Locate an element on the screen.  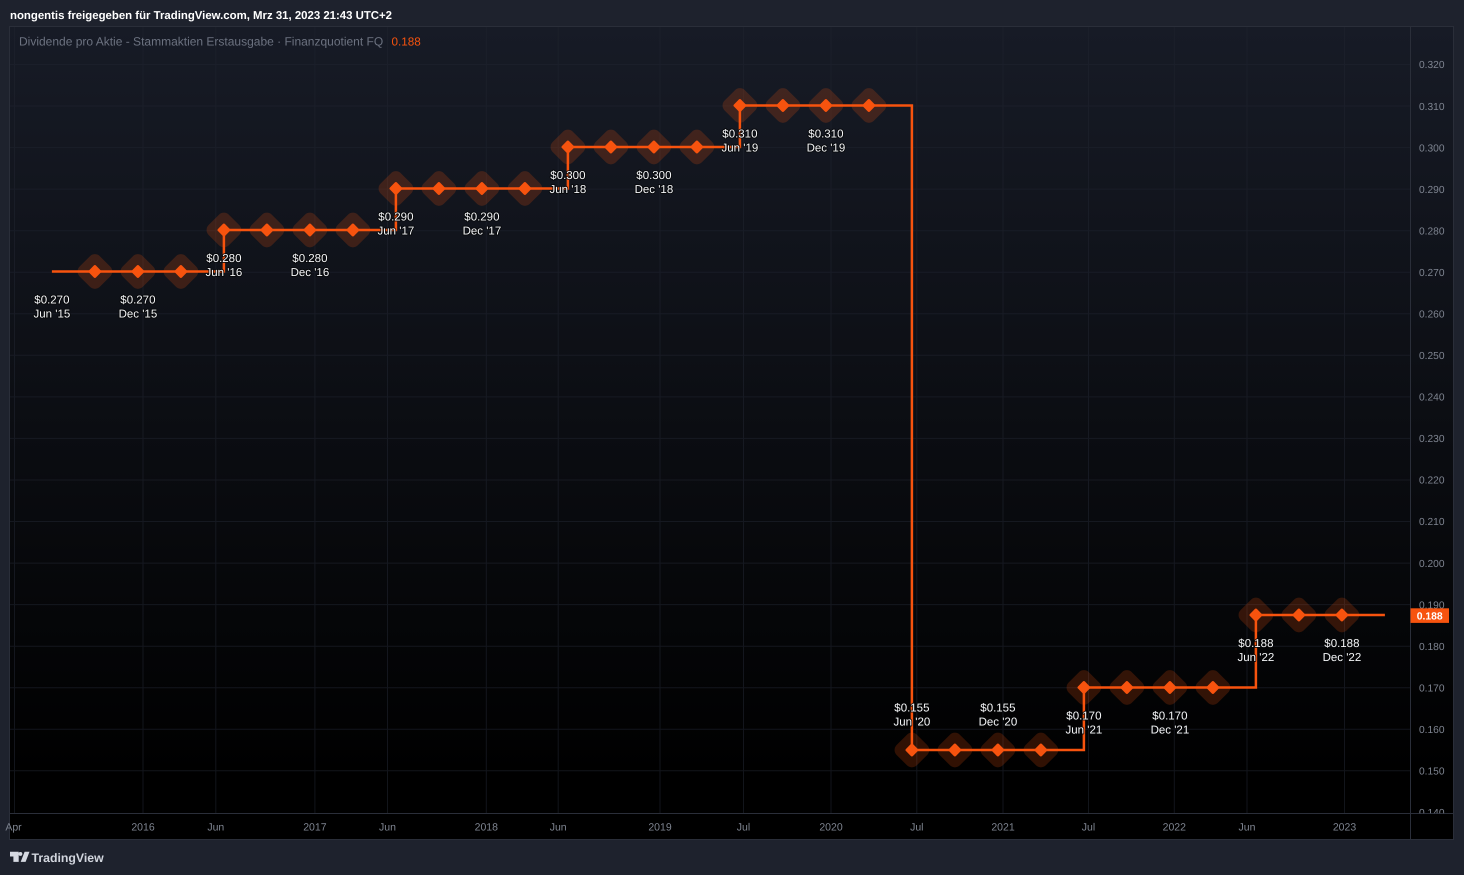
svg-text: Jun '16 is located at coordinates (224, 273).